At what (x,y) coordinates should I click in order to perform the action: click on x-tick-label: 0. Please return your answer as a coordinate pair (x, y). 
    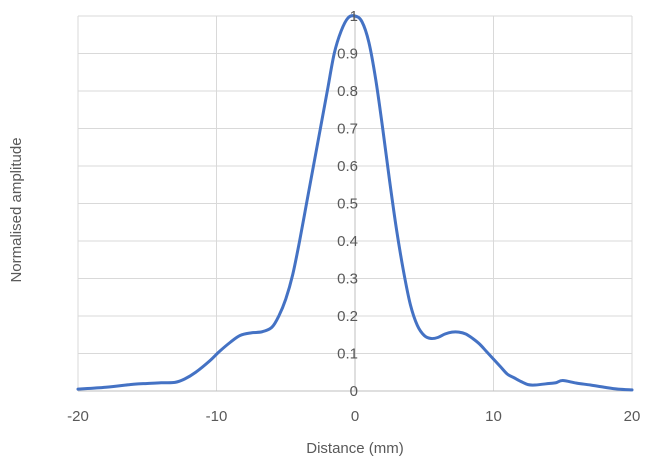
    Looking at the image, I should click on (355, 416).